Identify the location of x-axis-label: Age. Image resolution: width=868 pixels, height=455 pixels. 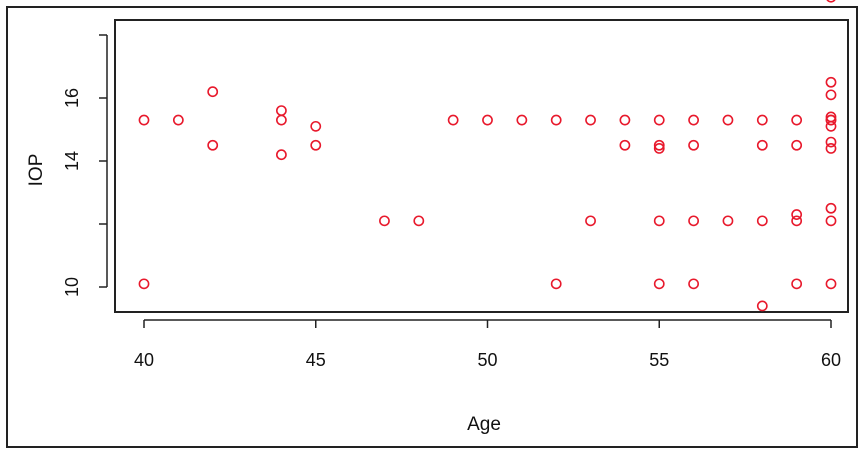
(484, 424).